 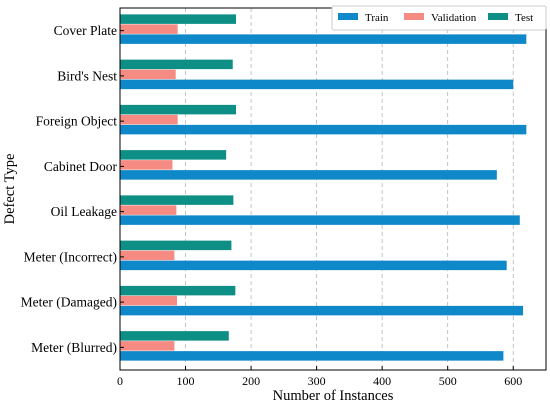 What do you see at coordinates (348, 16) in the screenshot?
I see `legend-swatch-train` at bounding box center [348, 16].